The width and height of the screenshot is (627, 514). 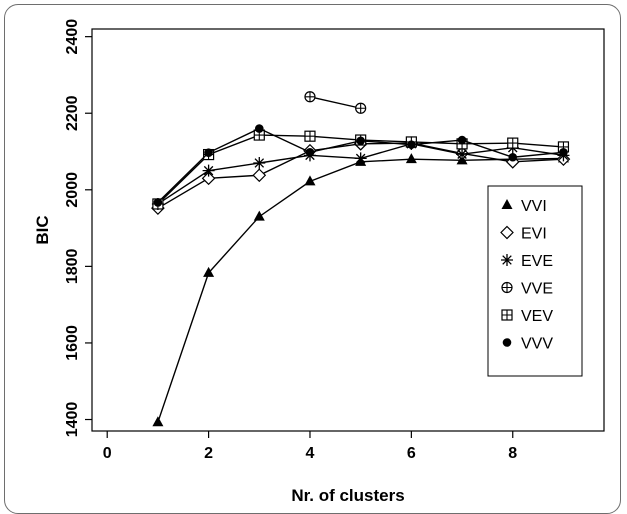 I want to click on legend-label-vve: VVE, so click(x=537, y=289).